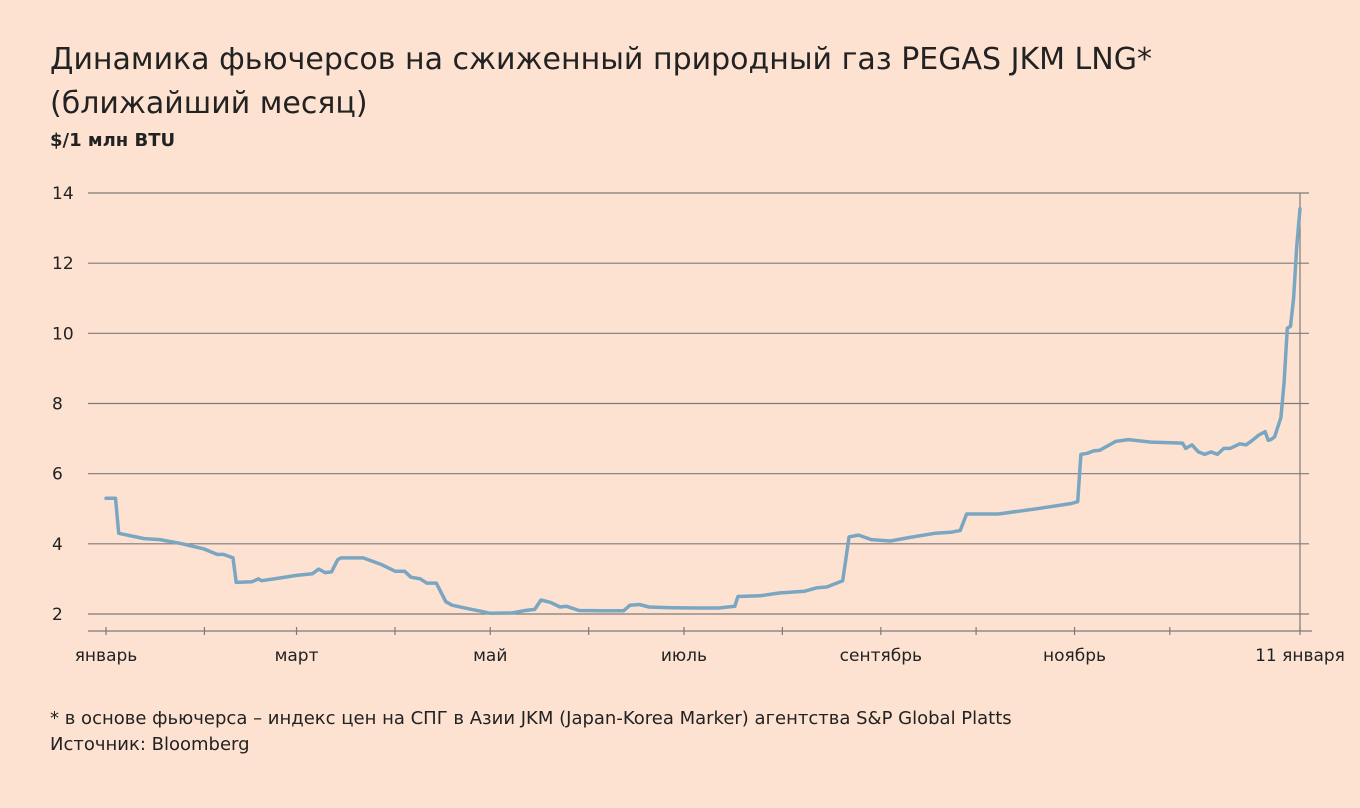 The width and height of the screenshot is (1360, 808). I want to click on x-tick-label-12: 11 января, so click(1300, 656).